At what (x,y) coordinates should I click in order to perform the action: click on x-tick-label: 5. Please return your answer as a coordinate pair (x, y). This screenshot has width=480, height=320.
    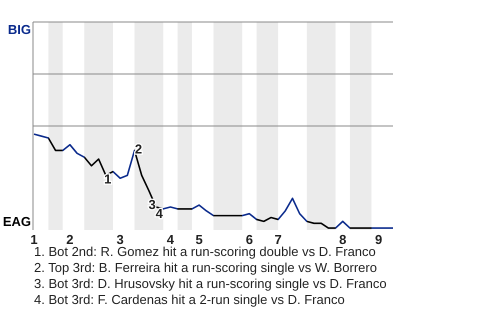
    Looking at the image, I should click on (199, 239).